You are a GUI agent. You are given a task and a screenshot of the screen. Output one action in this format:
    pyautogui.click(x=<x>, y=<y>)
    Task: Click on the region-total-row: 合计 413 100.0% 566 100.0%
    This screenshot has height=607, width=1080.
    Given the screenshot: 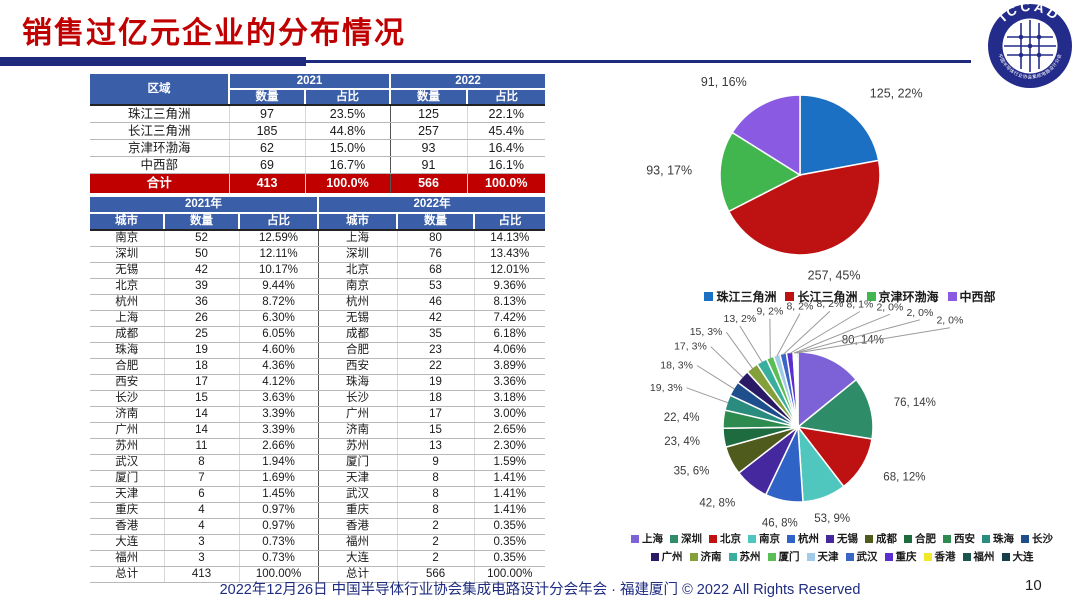 What is the action you would take?
    pyautogui.click(x=317, y=183)
    